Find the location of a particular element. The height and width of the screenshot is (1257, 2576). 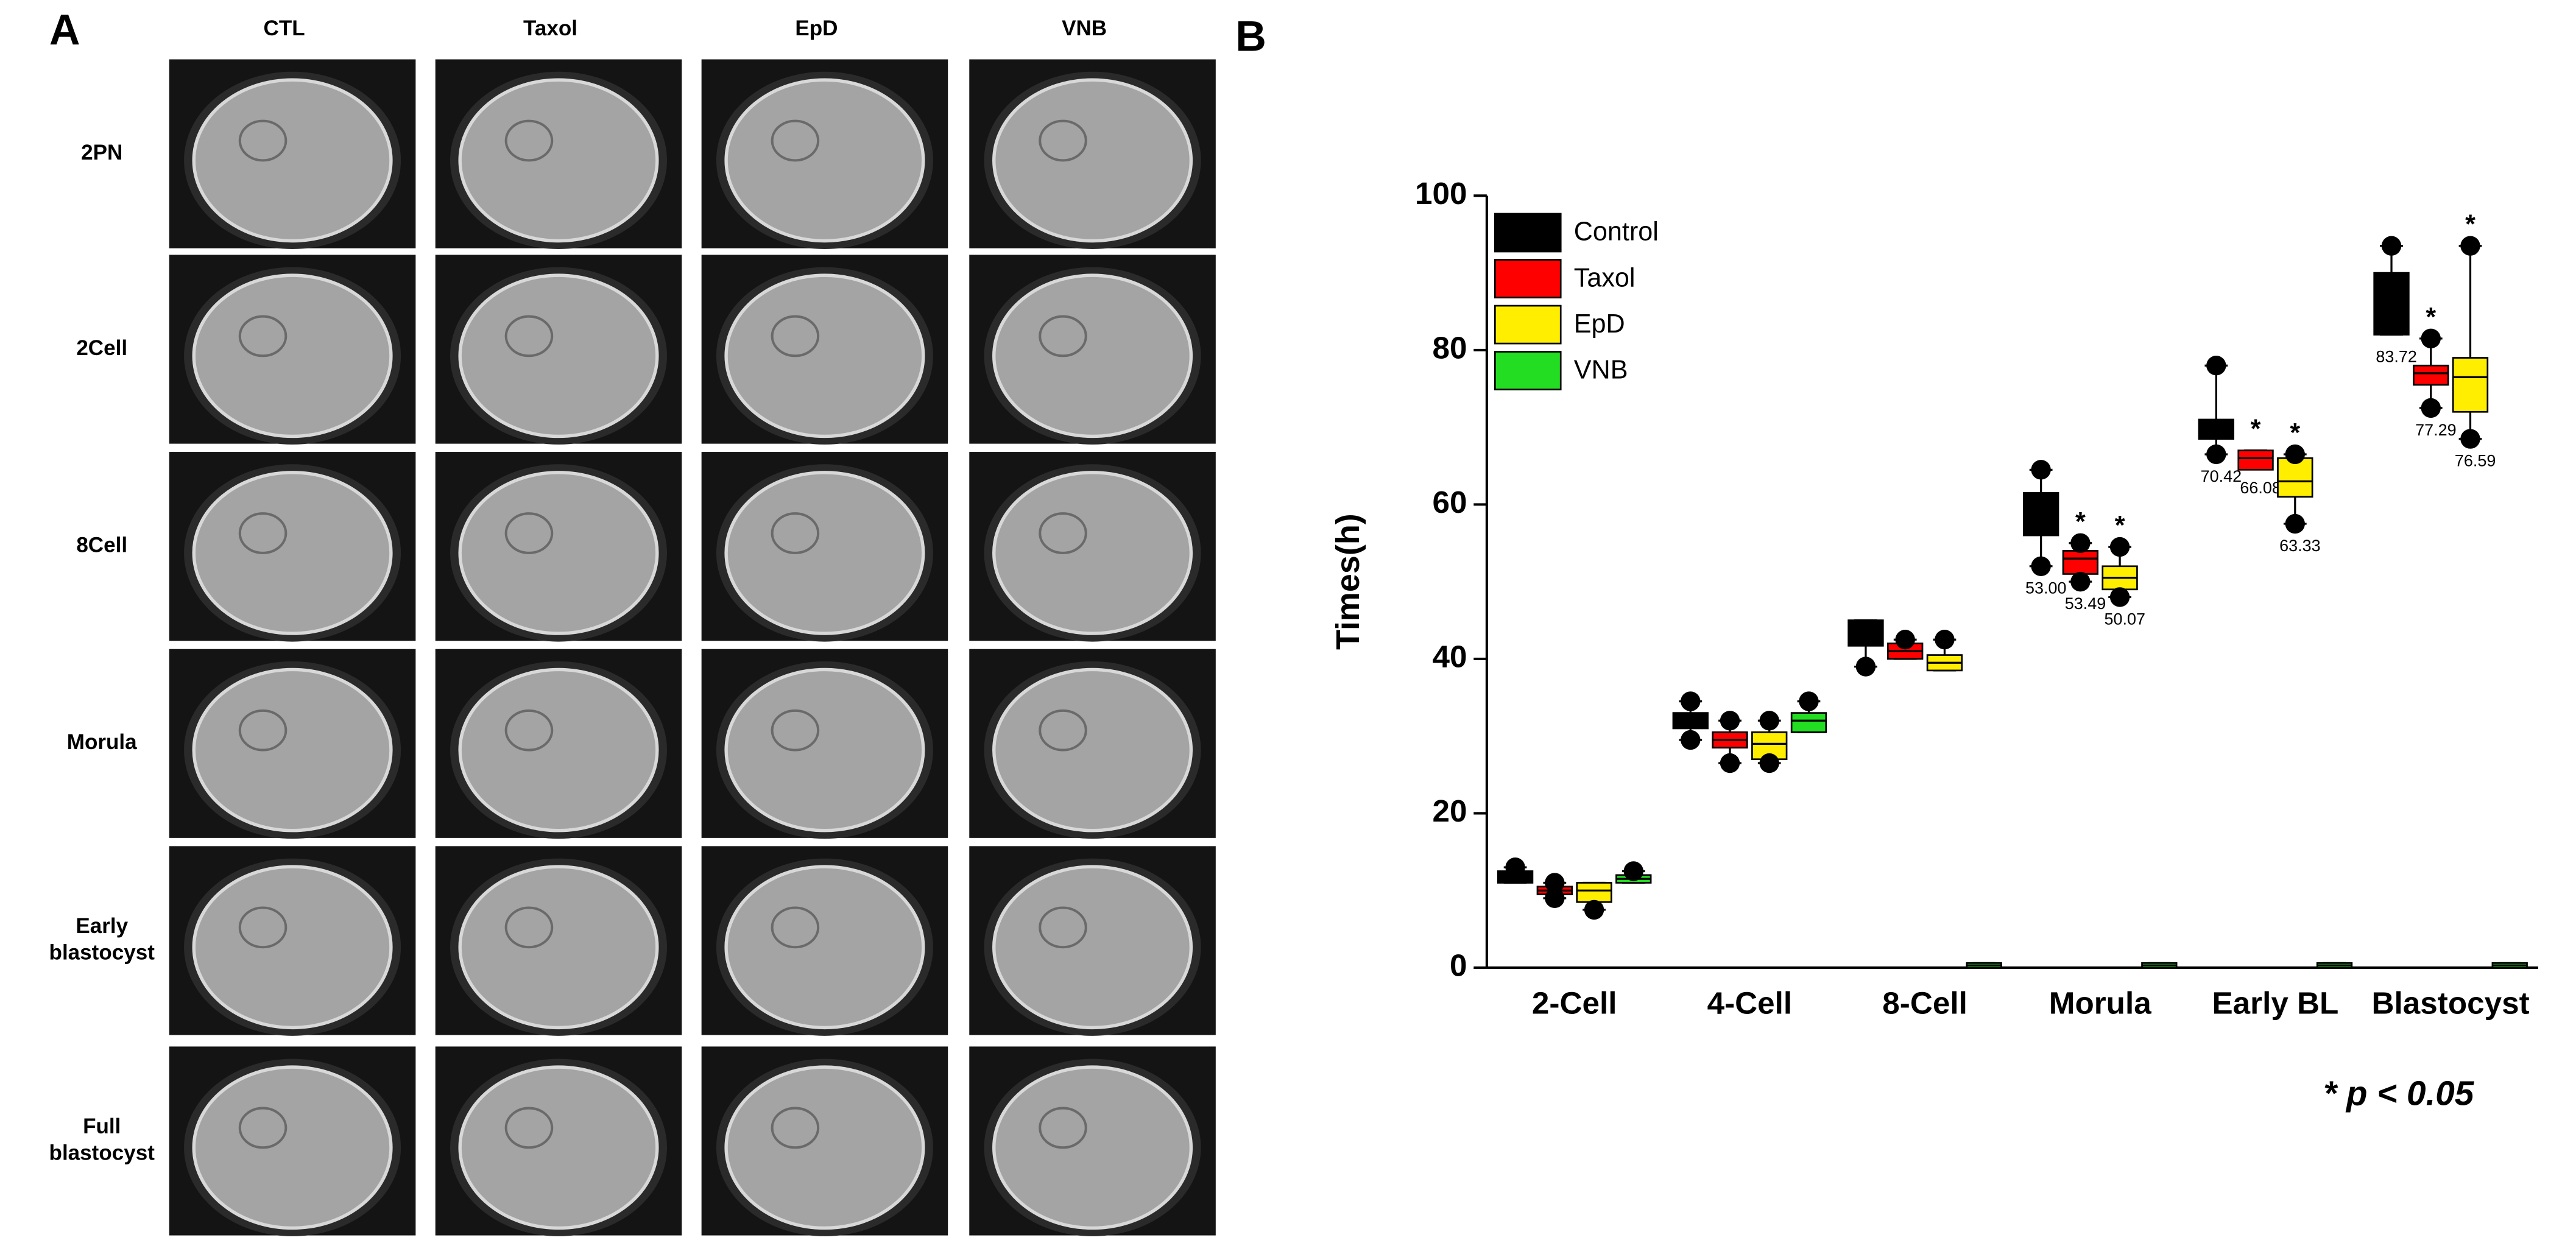

mean-label: 53.00 is located at coordinates (2046, 588).